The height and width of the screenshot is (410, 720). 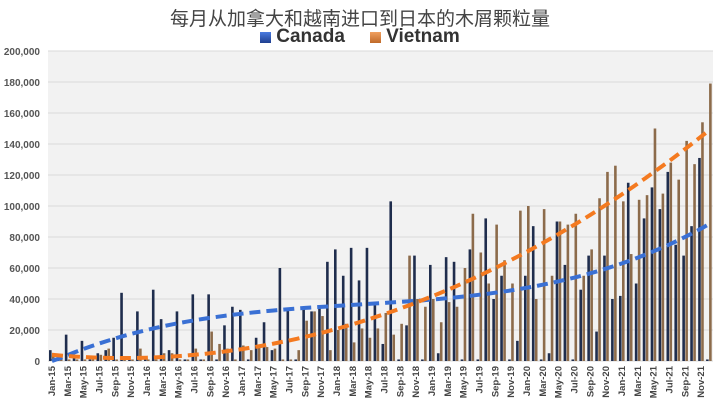 What do you see at coordinates (654, 381) in the screenshot?
I see `x-tick-label: May-21` at bounding box center [654, 381].